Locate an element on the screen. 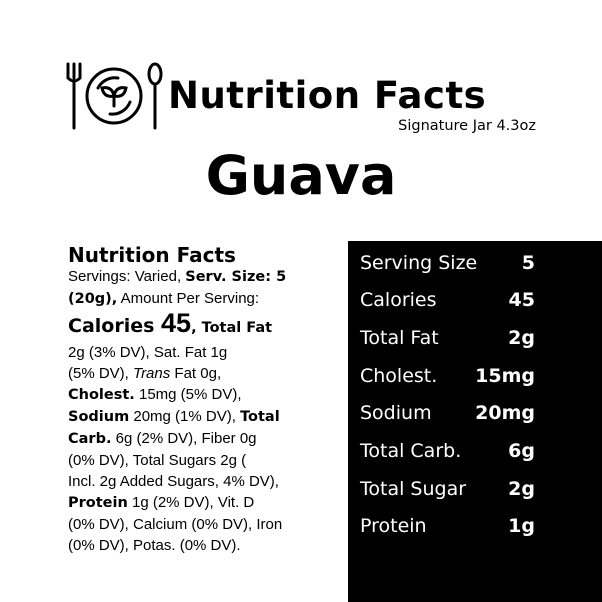 This screenshot has width=602, height=602. plate-fork-spoon-leaf-icon is located at coordinates (114, 96).